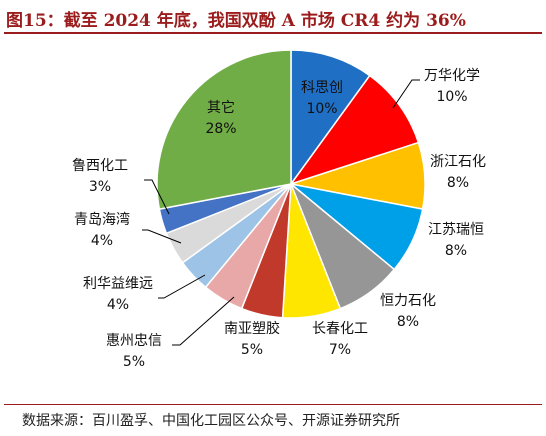 The height and width of the screenshot is (436, 546). I want to click on source-rule, so click(273, 404).